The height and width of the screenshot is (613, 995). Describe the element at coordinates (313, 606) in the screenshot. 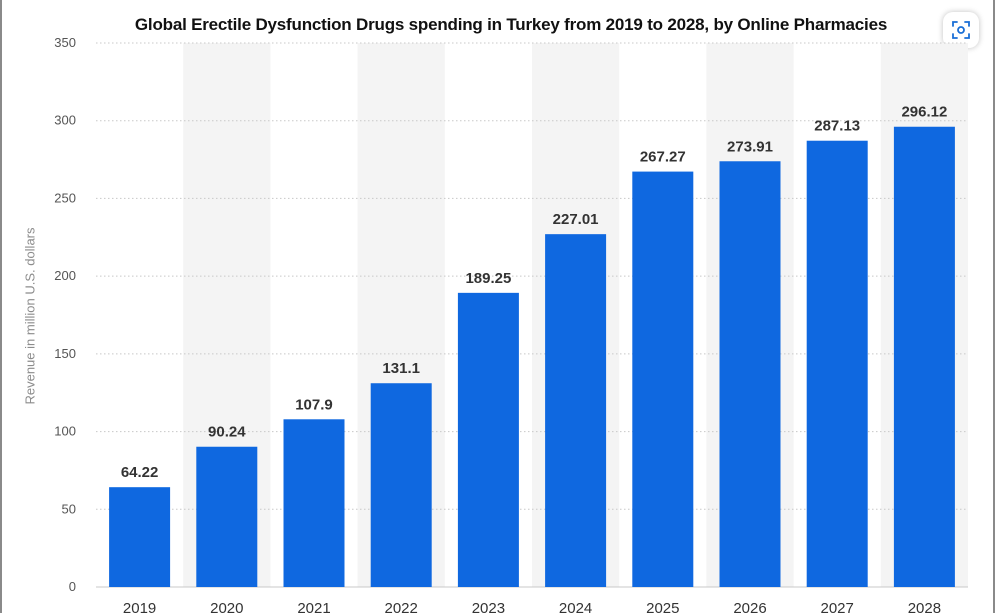

I see `x-tick-label: 2021` at that location.